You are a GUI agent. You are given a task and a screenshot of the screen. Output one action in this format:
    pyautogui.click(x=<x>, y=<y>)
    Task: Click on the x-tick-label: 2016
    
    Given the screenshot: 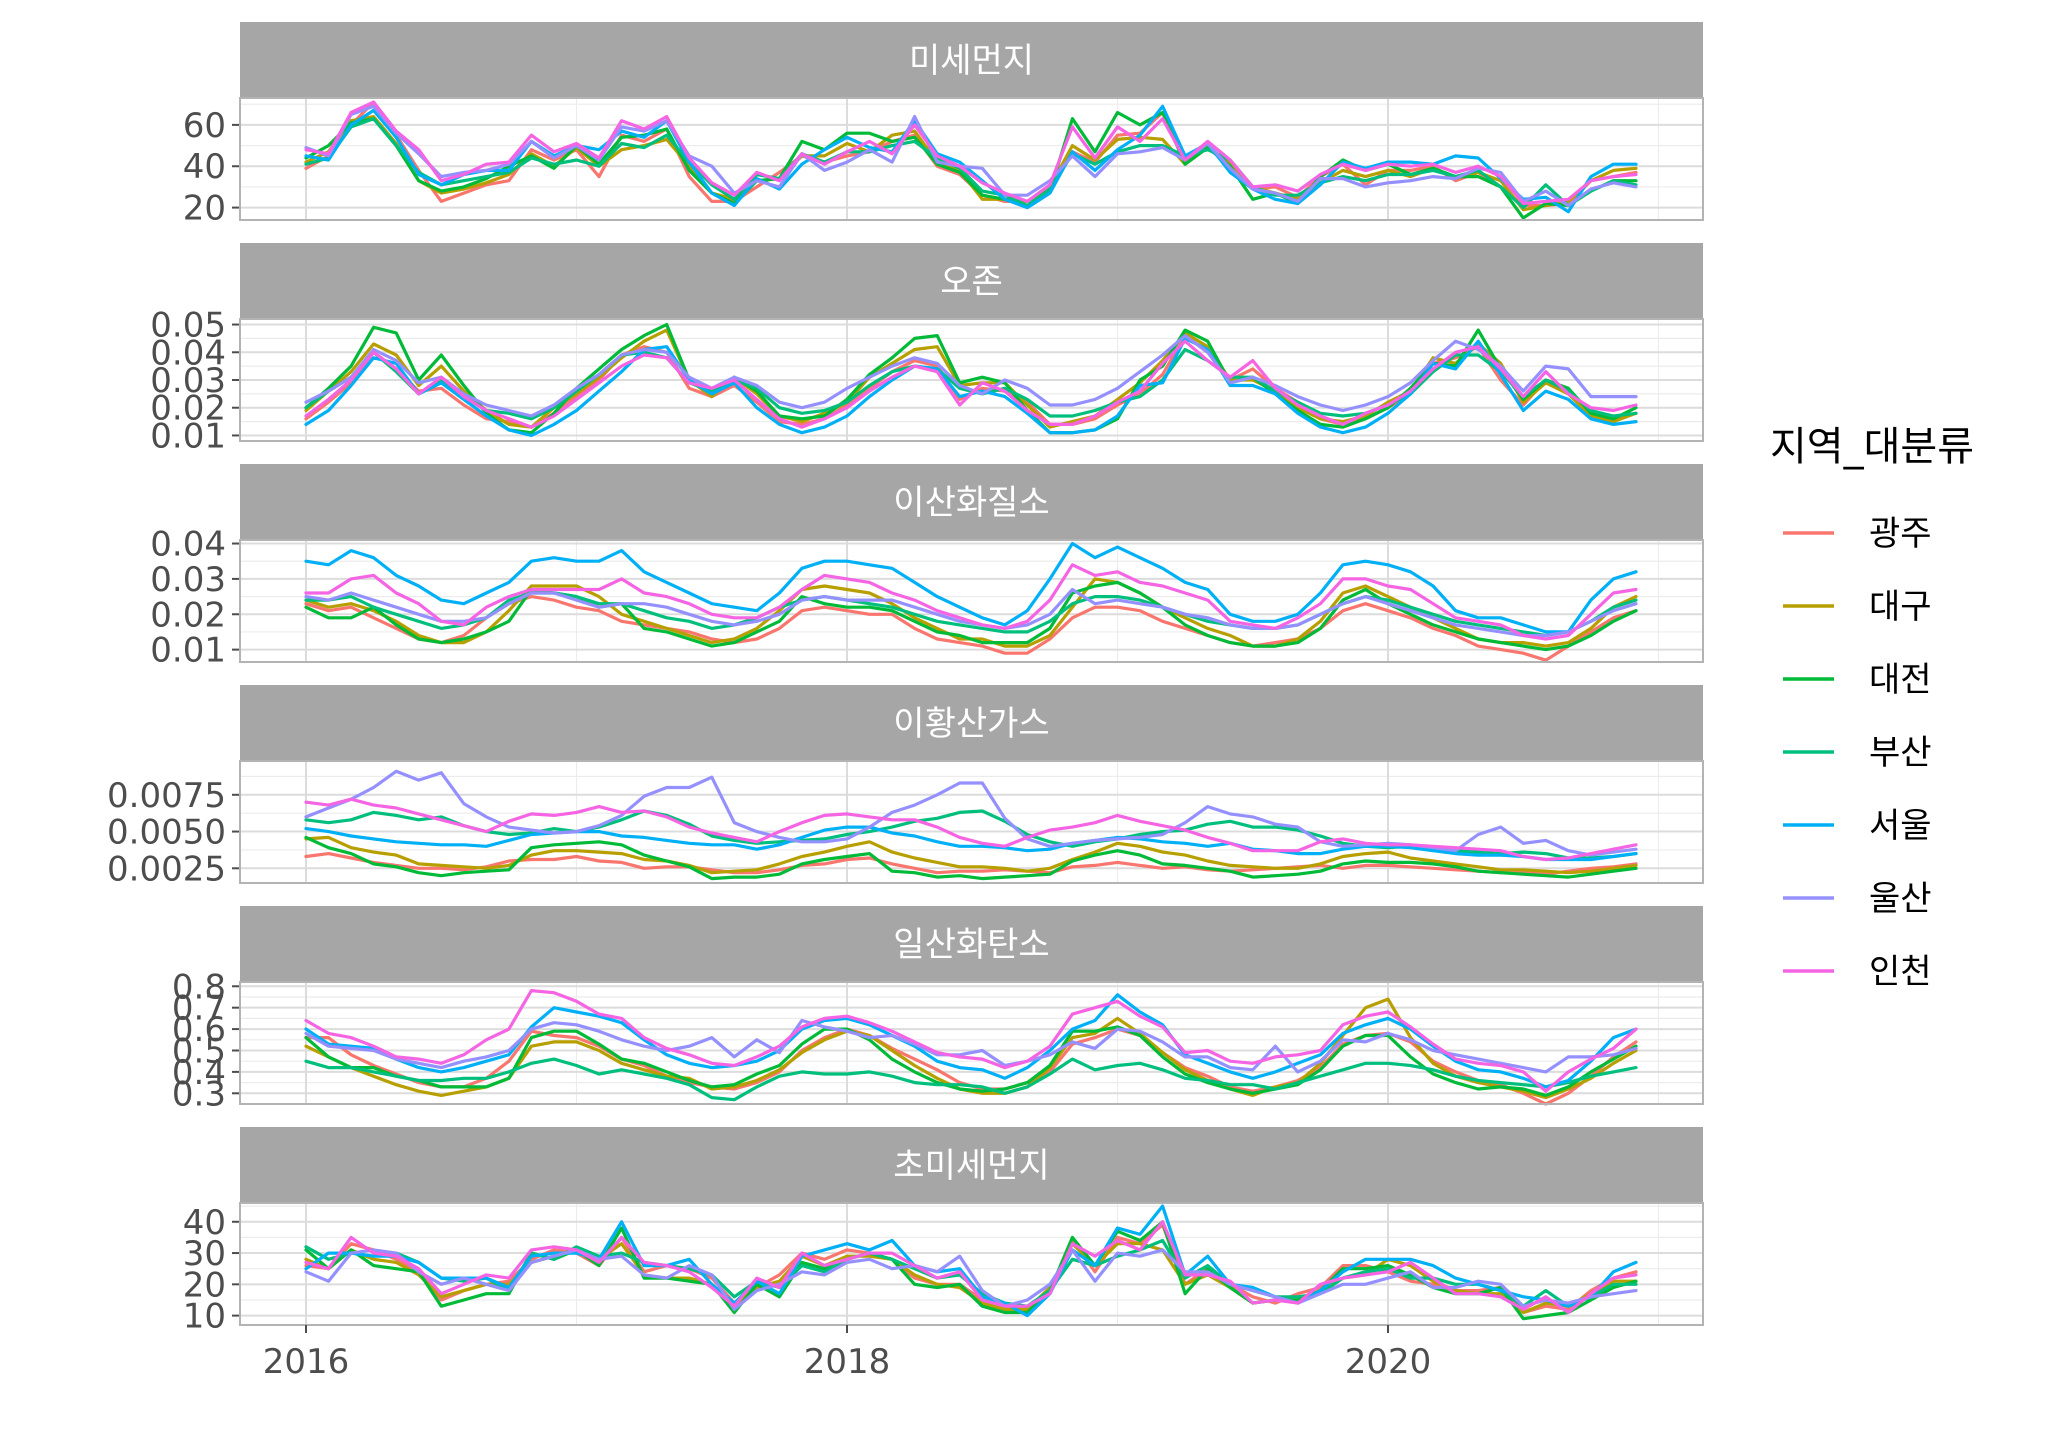 What is the action you would take?
    pyautogui.click(x=306, y=1362)
    